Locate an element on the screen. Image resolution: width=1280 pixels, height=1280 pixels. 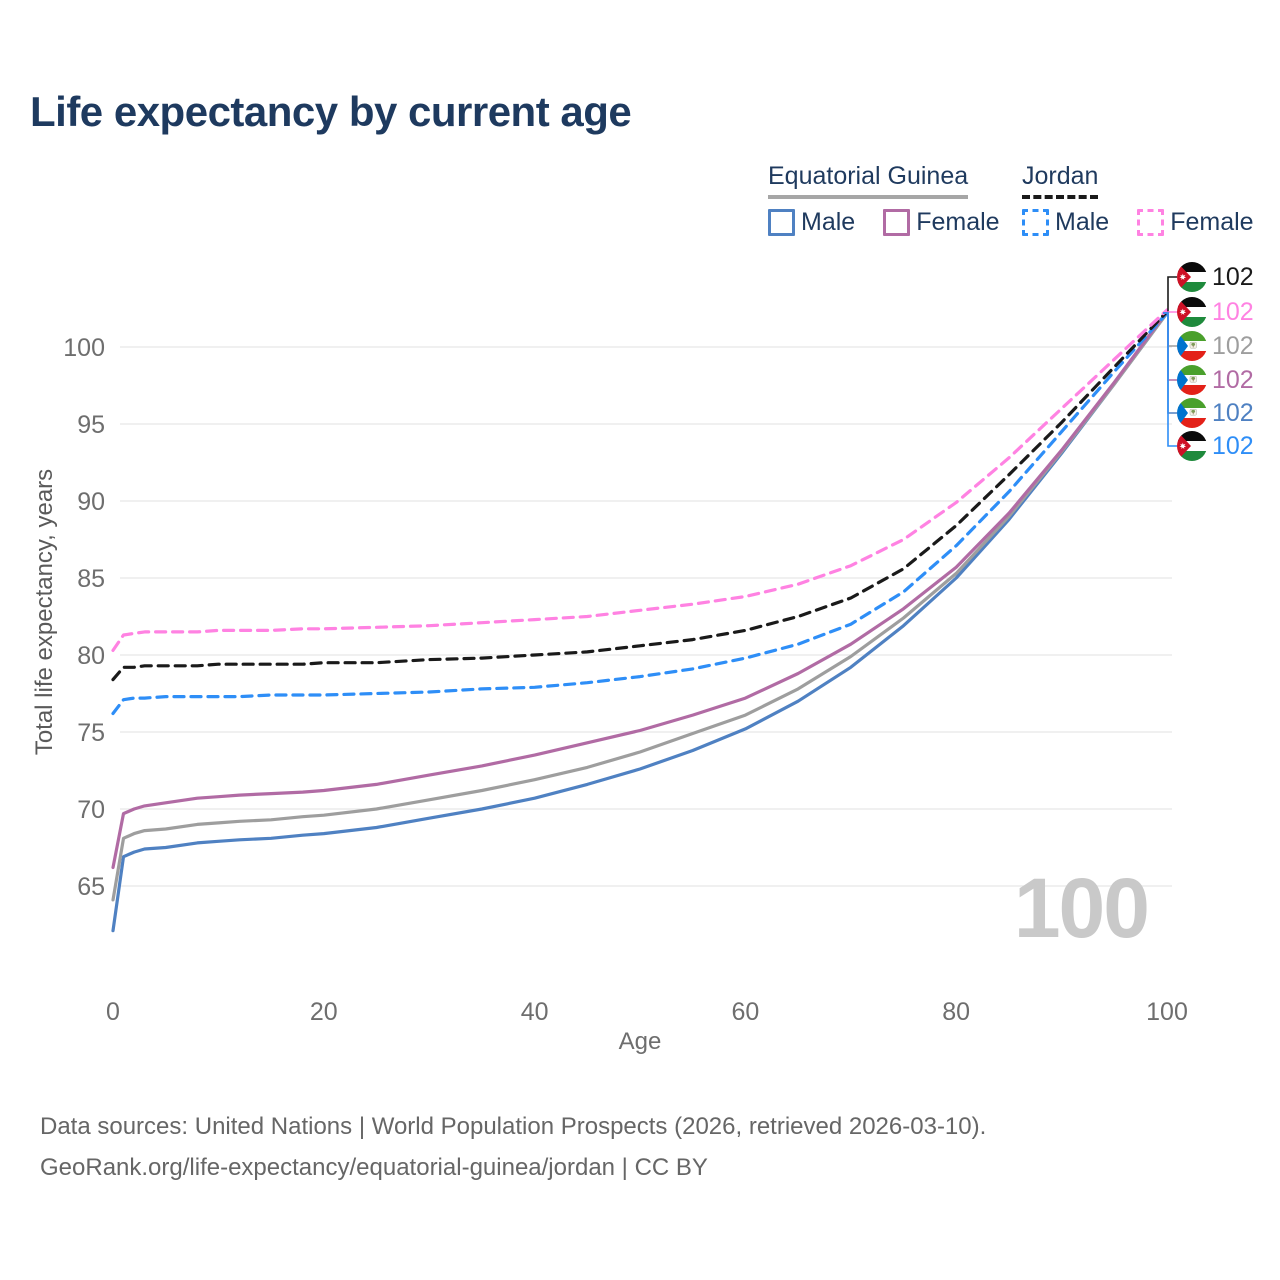
legend-item-jordan-male: Male is located at coordinates (1065, 222).